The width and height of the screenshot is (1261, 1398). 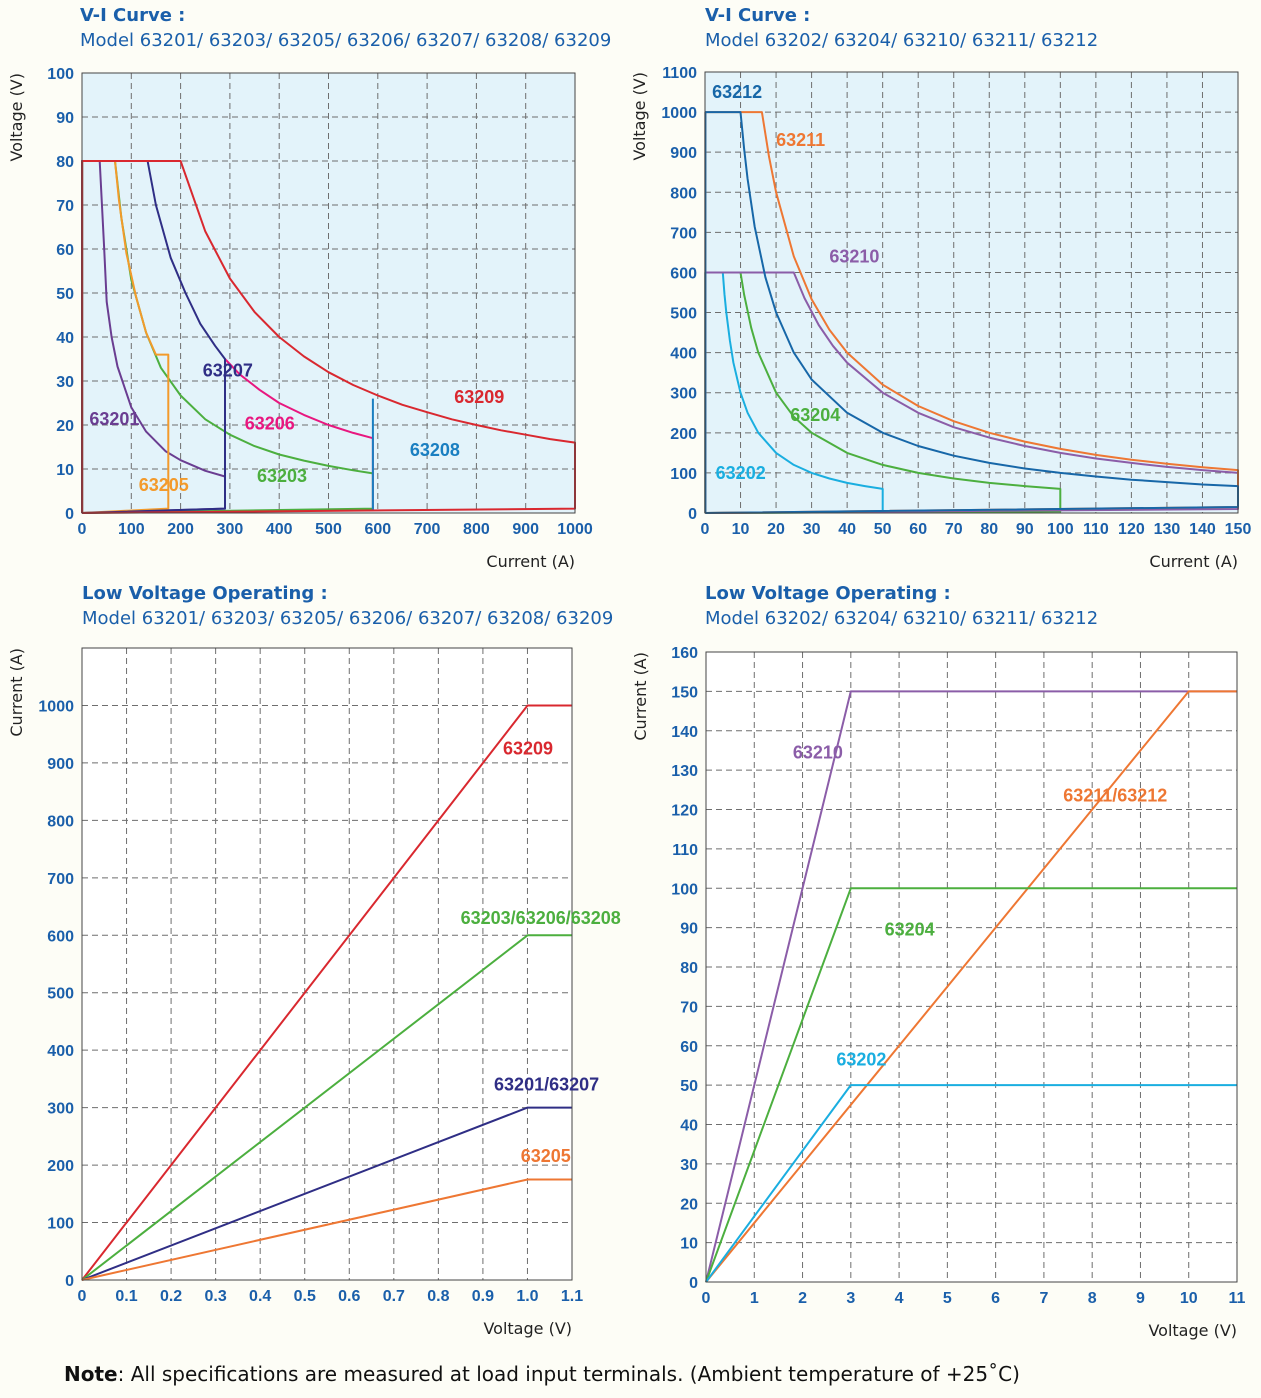 What do you see at coordinates (60, 994) in the screenshot?
I see `y-tick-label: 500` at bounding box center [60, 994].